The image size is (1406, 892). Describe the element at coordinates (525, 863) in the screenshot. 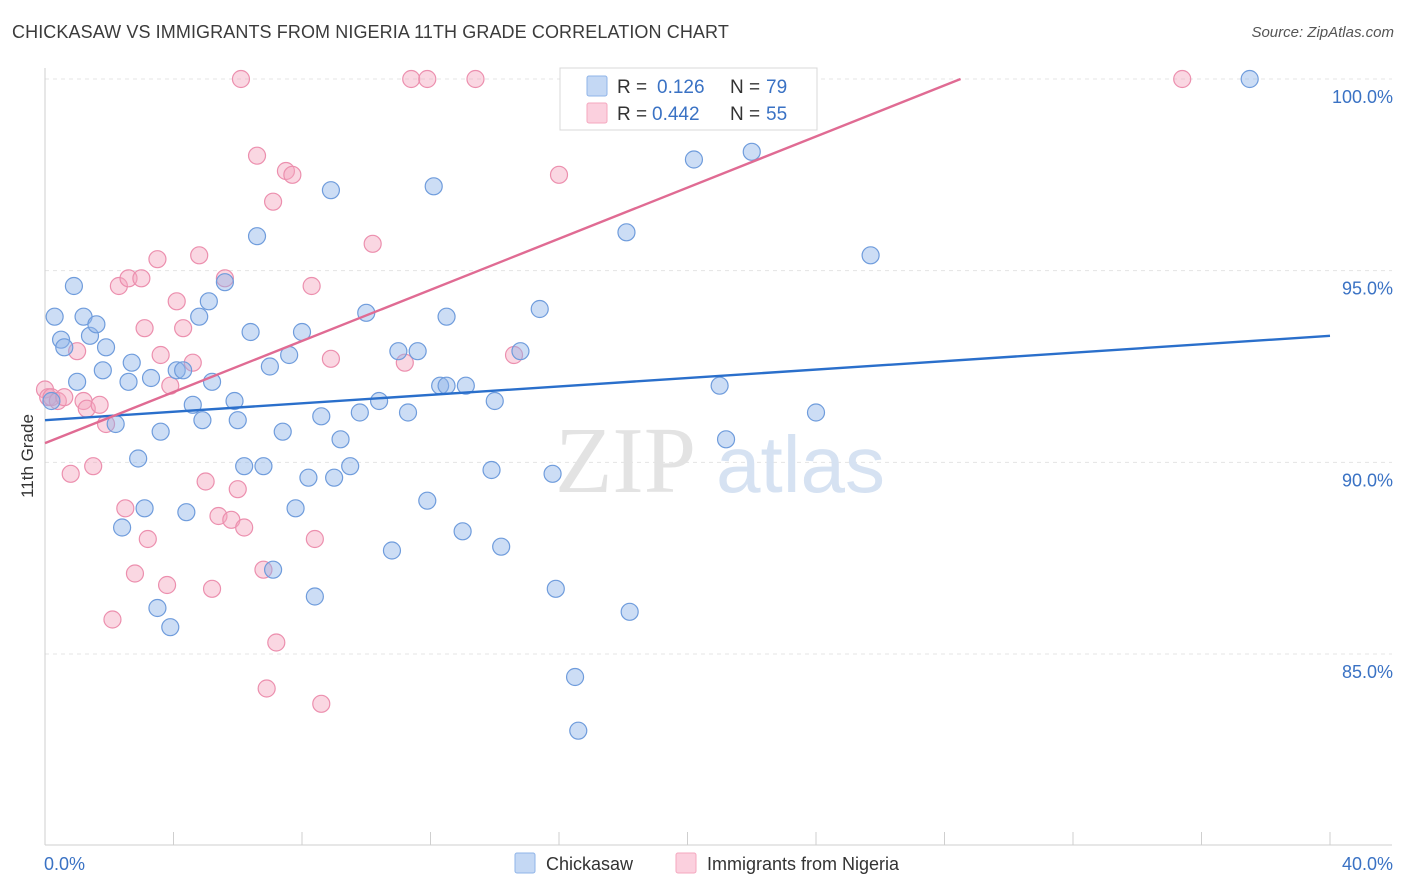

I see `bottom-legend-swatch-chickasaw` at that location.